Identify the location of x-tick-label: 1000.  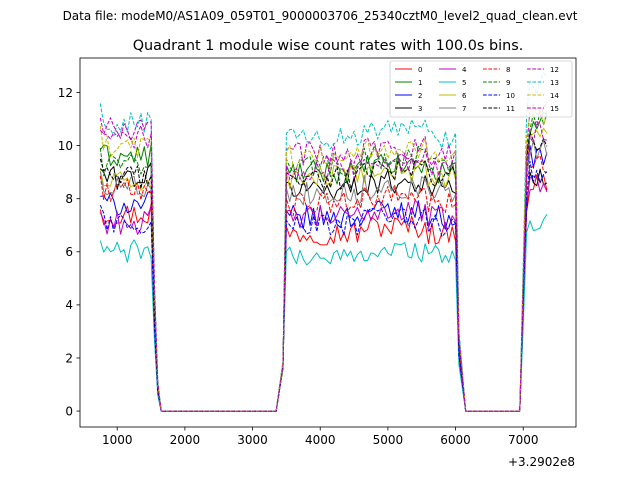
(117, 440).